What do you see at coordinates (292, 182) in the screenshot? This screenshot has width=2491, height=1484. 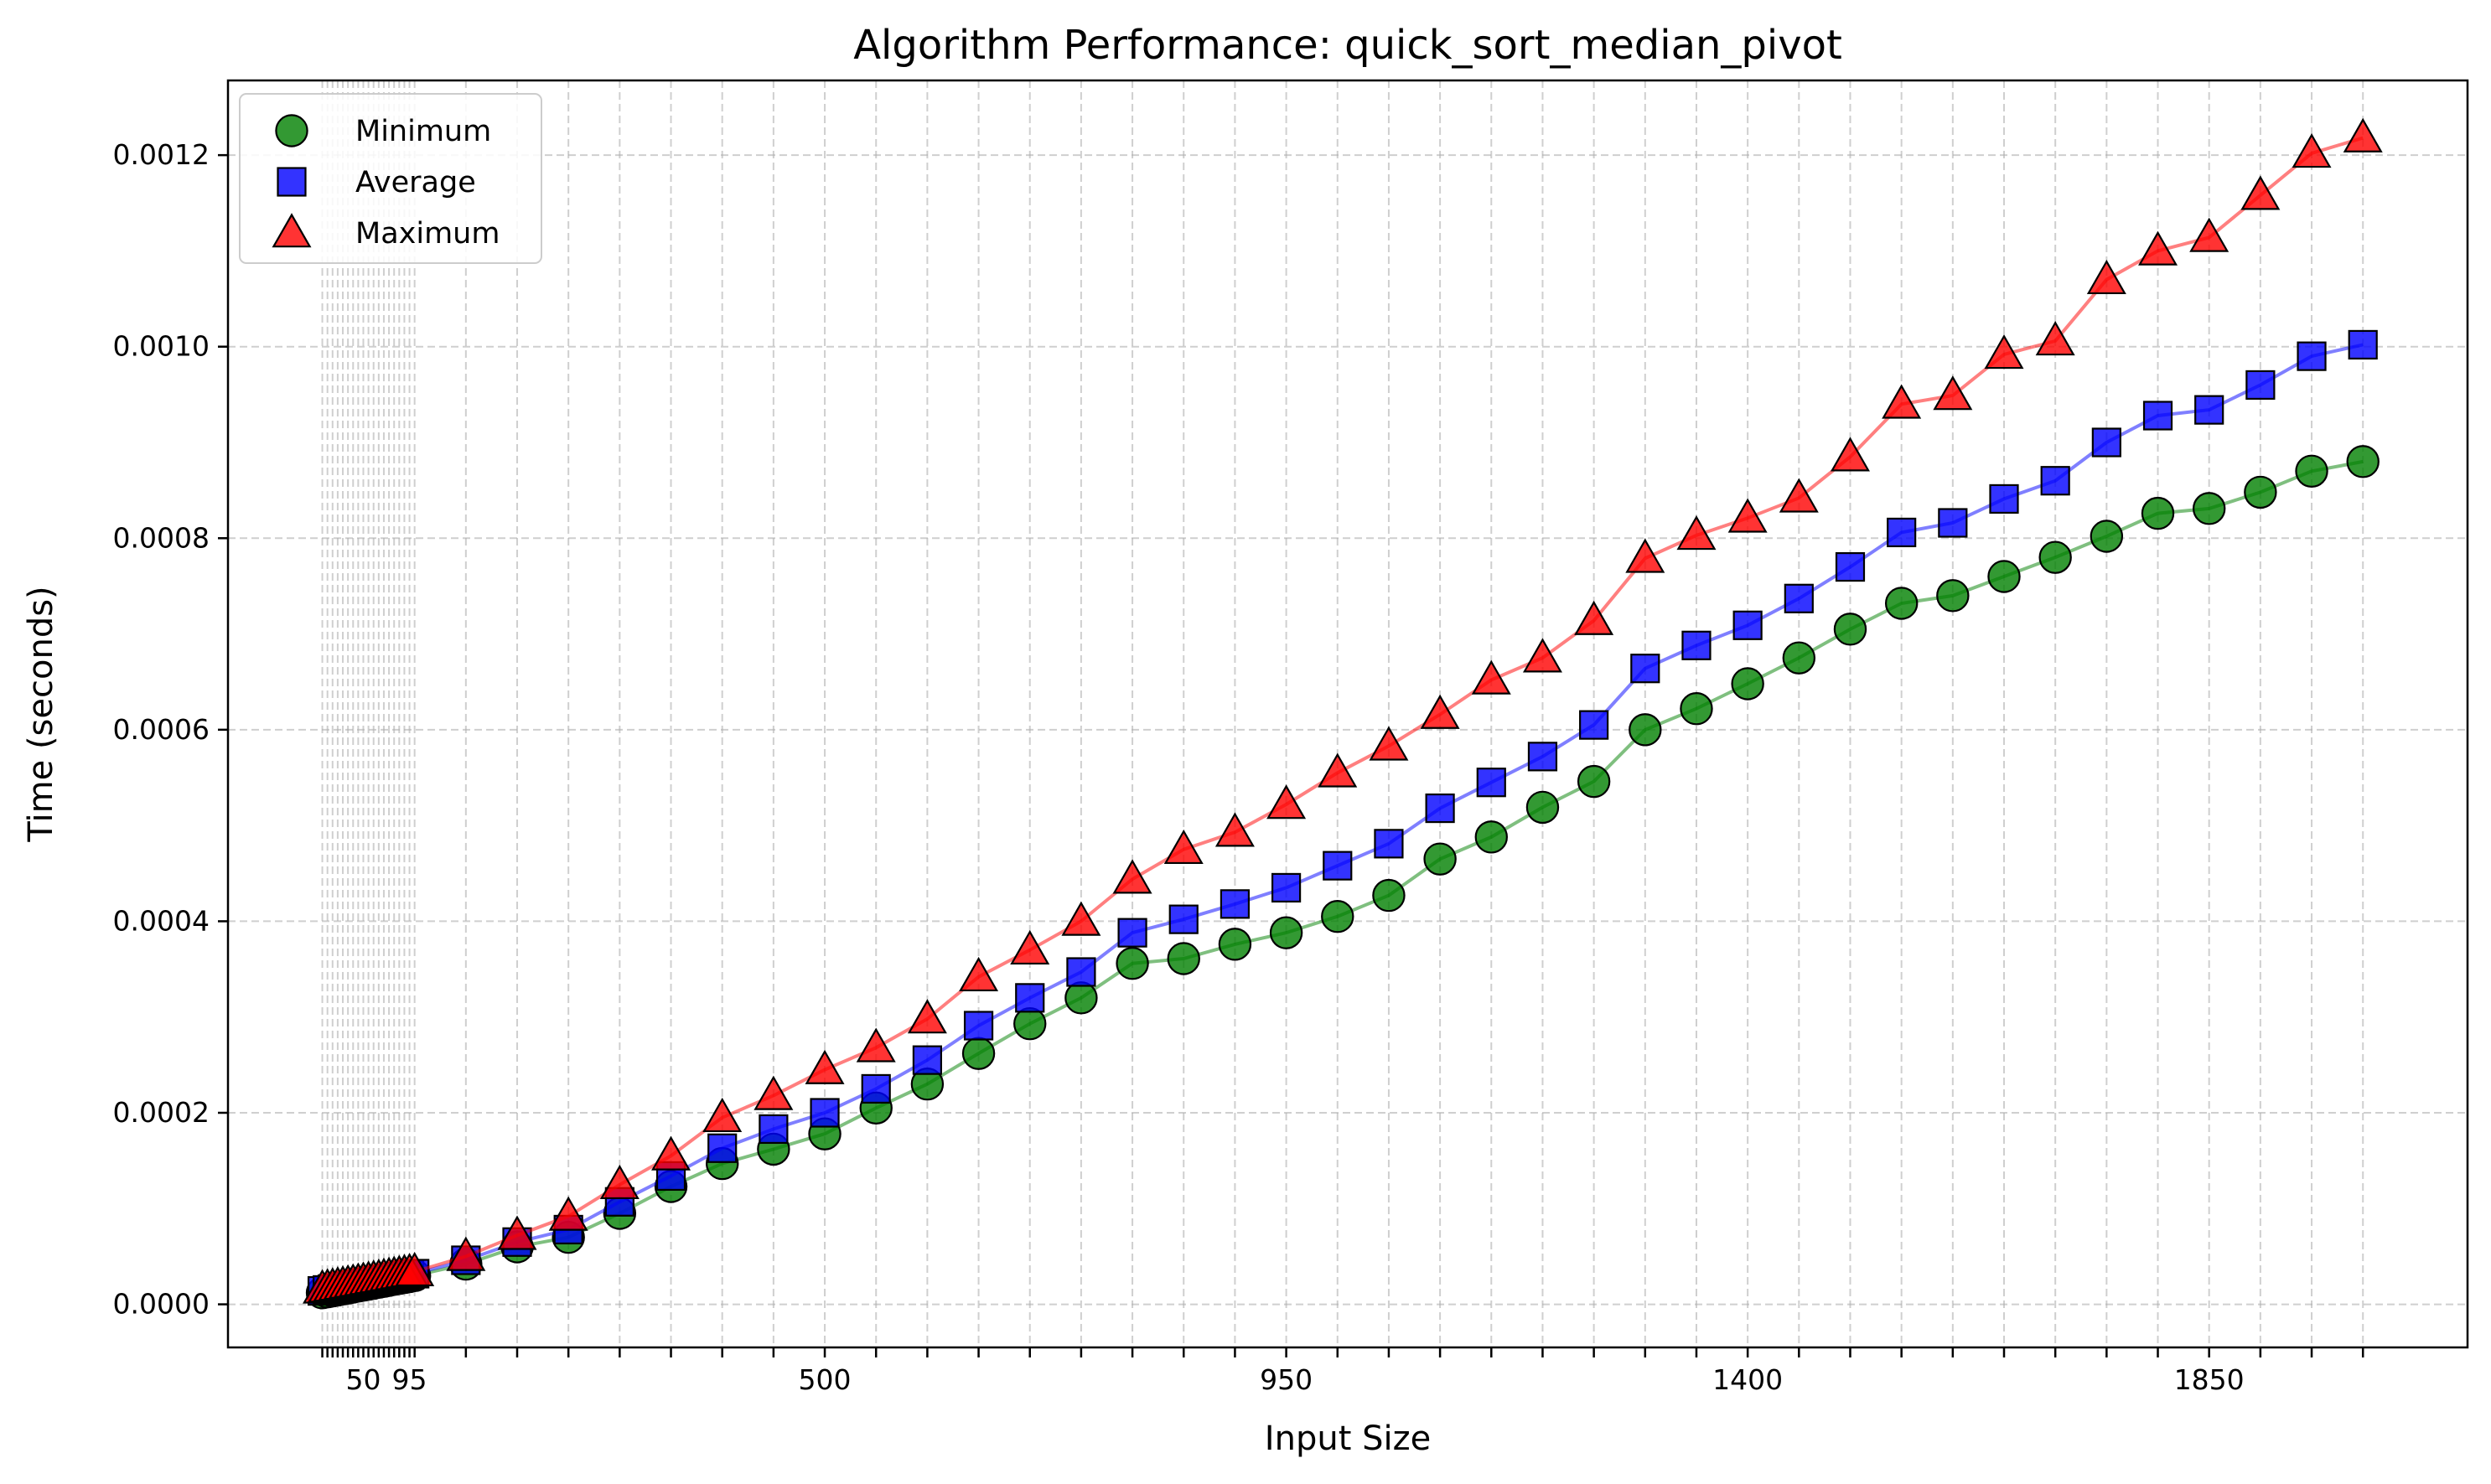 I see `legend-marker-average` at bounding box center [292, 182].